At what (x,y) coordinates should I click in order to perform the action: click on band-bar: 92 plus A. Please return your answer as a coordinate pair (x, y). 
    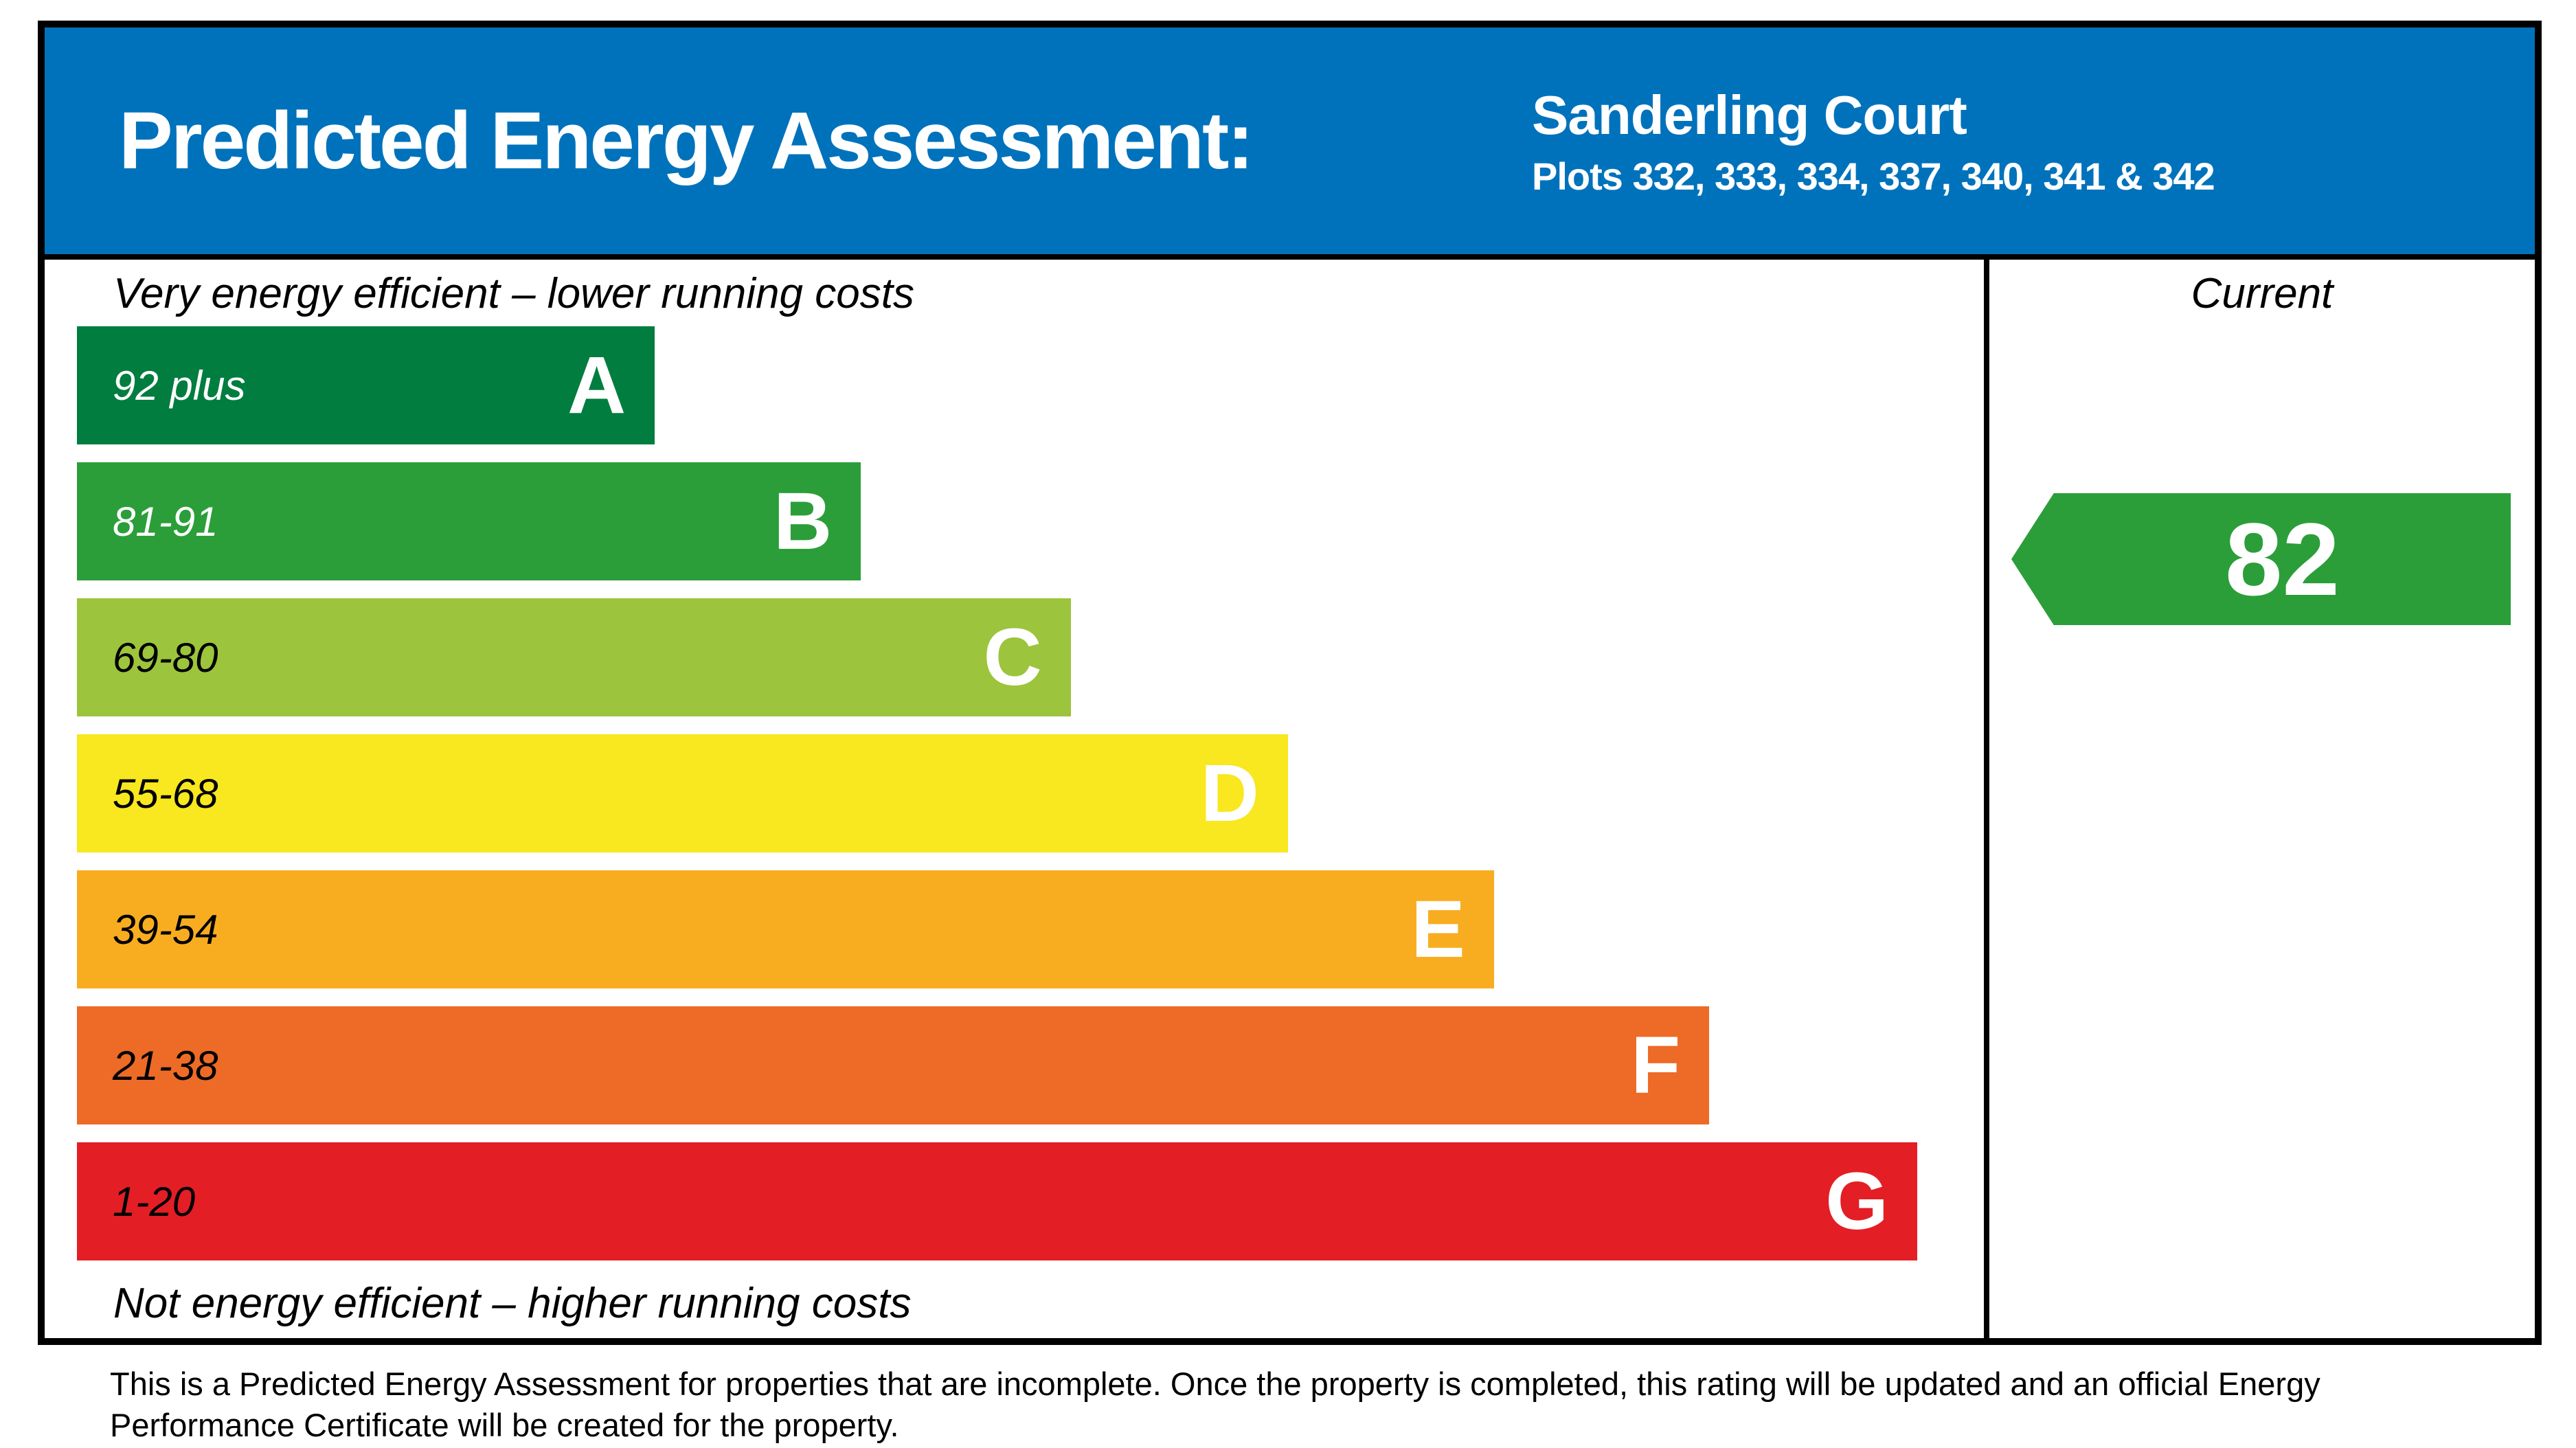
    Looking at the image, I should click on (366, 385).